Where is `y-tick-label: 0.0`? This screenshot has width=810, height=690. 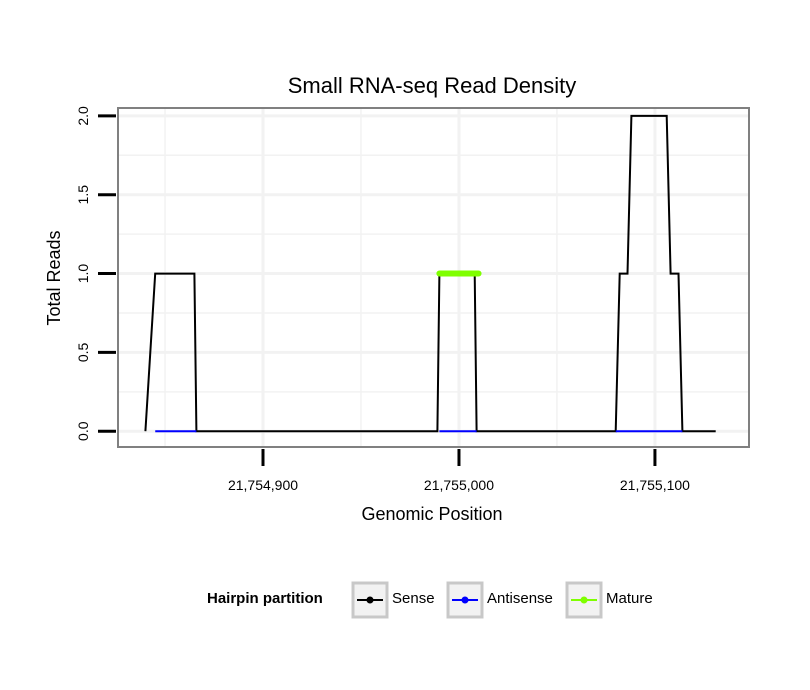 y-tick-label: 0.0 is located at coordinates (83, 431).